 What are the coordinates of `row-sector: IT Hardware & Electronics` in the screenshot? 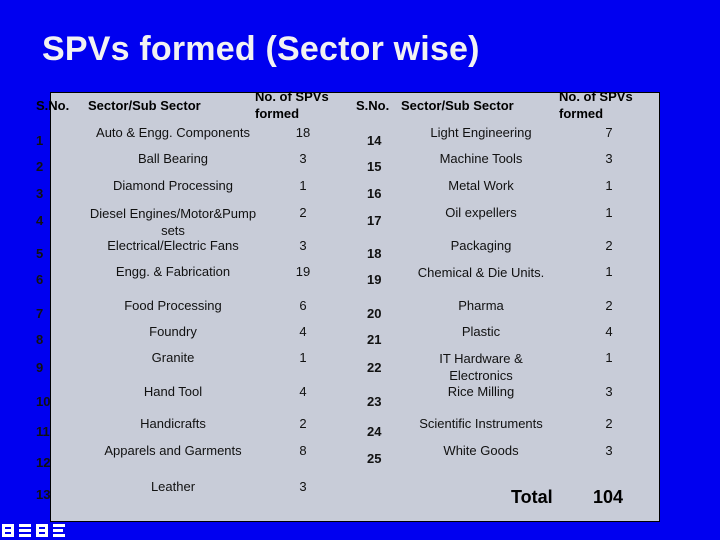 It's located at (481, 367).